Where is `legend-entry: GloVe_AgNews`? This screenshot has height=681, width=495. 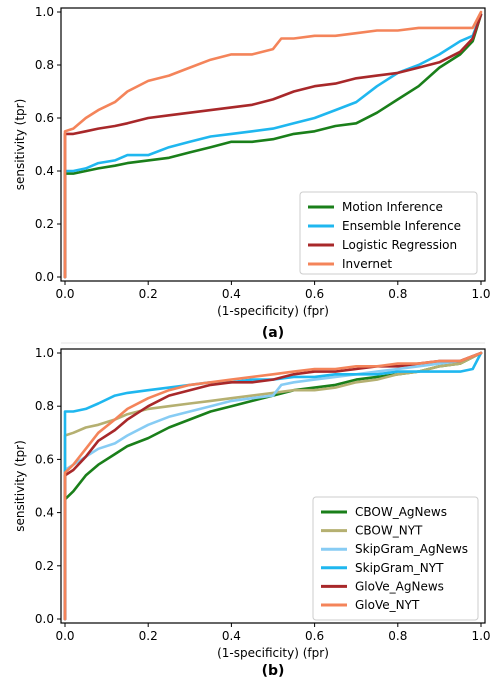 legend-entry: GloVe_AgNews is located at coordinates (399, 586).